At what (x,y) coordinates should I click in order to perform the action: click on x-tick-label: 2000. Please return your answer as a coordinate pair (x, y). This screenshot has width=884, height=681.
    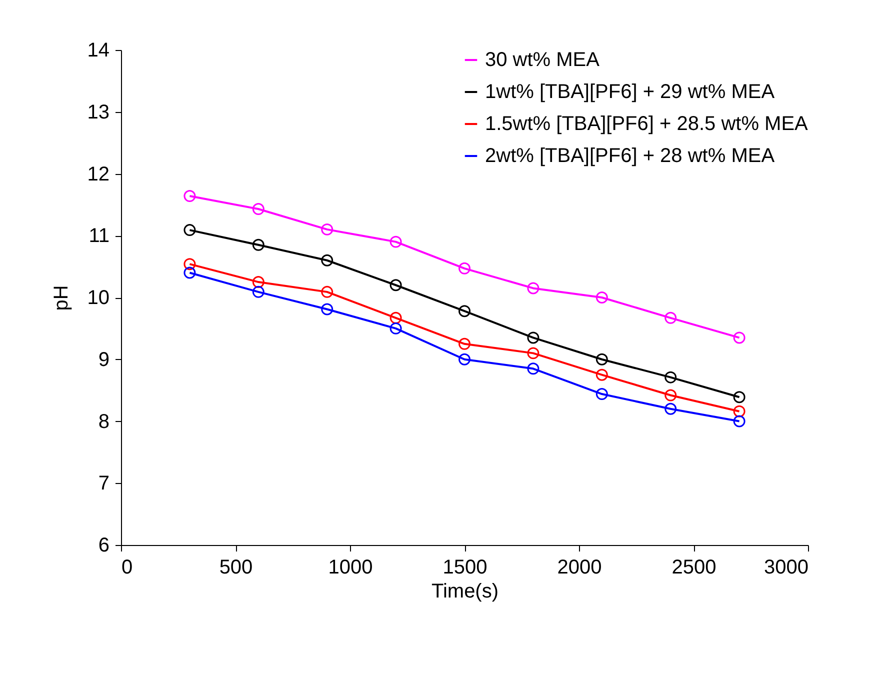
    Looking at the image, I should click on (579, 567).